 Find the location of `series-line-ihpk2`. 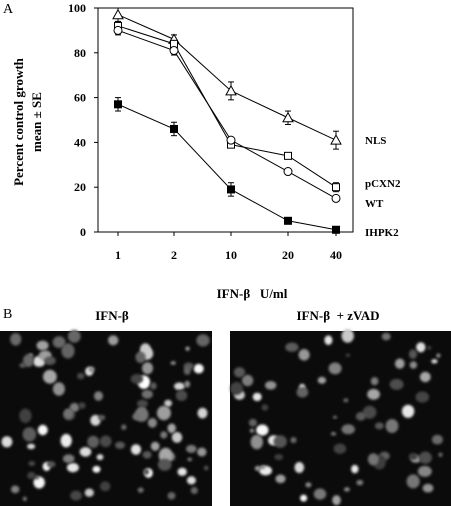

series-line-ihpk2 is located at coordinates (227, 167).